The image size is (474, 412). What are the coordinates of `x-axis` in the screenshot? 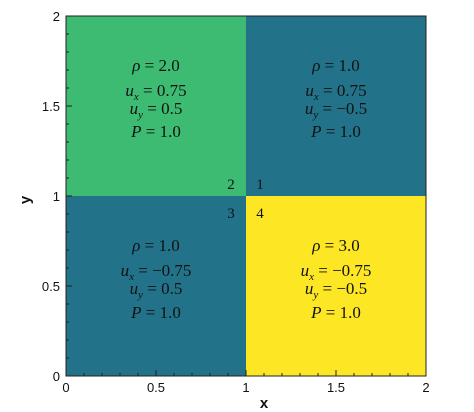 It's located at (246, 373).